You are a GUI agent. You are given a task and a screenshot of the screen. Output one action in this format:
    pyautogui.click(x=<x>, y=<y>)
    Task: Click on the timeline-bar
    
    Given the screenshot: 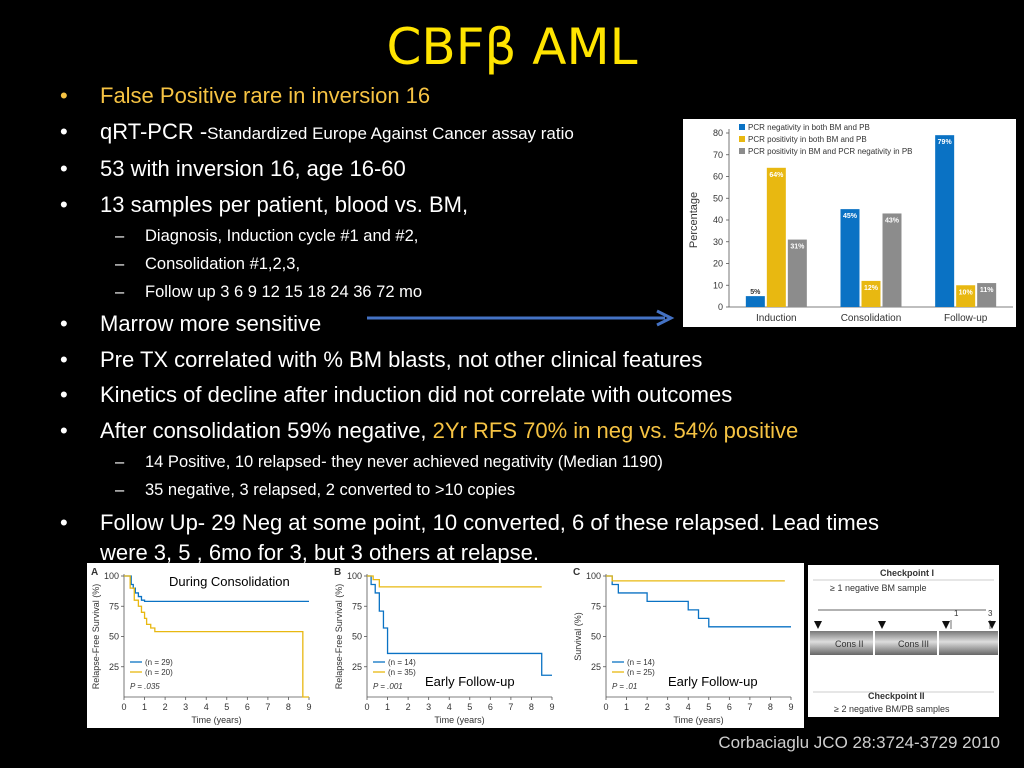 What is the action you would take?
    pyautogui.click(x=904, y=643)
    